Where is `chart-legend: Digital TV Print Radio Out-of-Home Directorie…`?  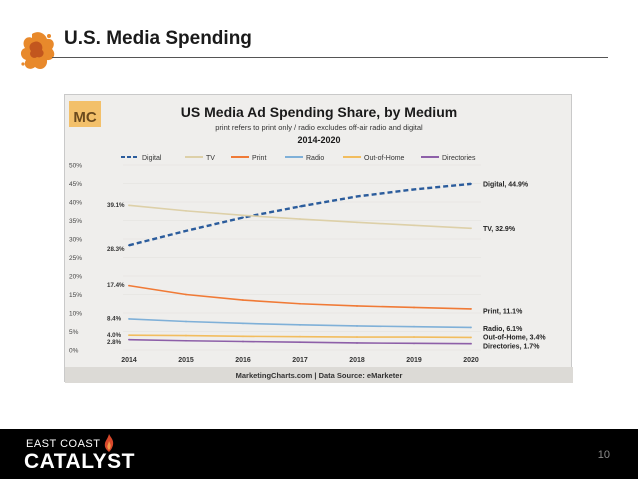
chart-legend: Digital TV Print Radio Out-of-Home Directorie… is located at coordinates (298, 158).